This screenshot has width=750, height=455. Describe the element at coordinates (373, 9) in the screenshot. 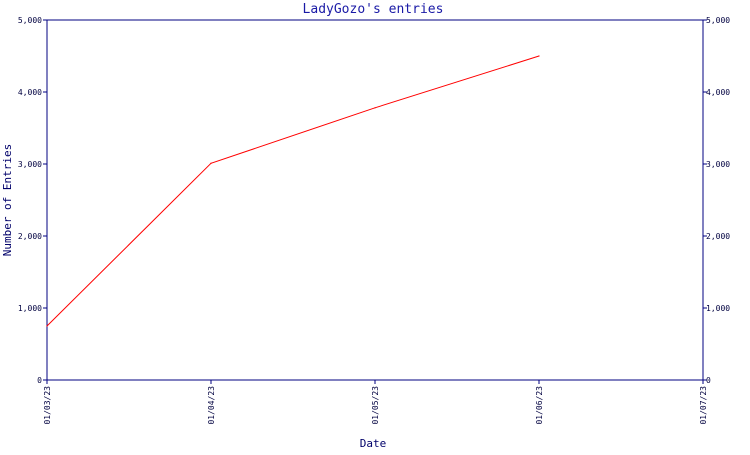

I see `chart-title: LadyGozo's entries` at that location.